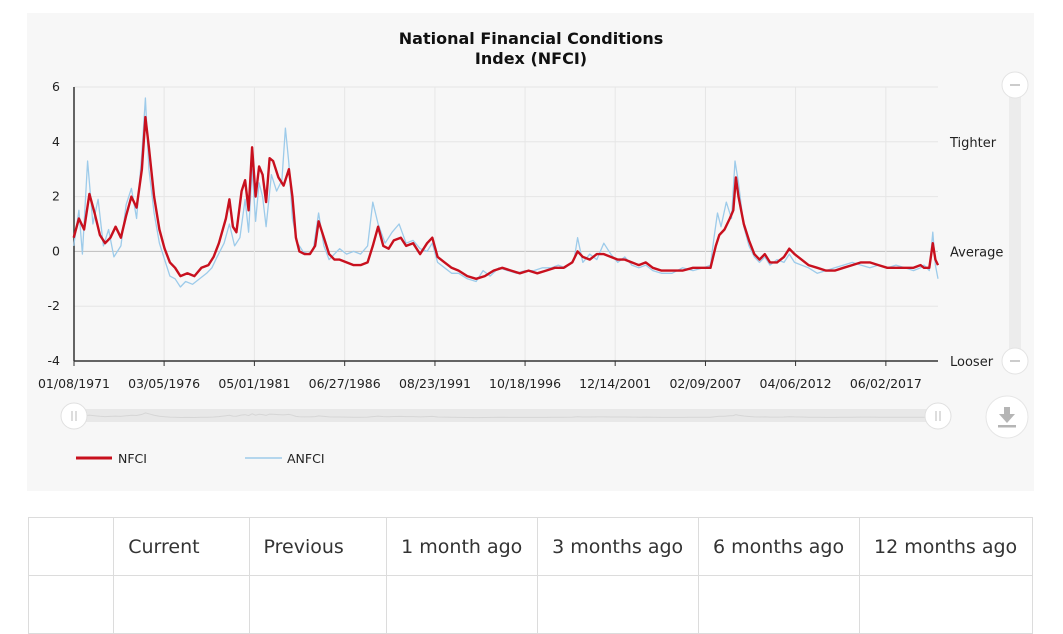 Image resolution: width=1063 pixels, height=634 pixels. I want to click on y-tick-label: 6, so click(56, 86).